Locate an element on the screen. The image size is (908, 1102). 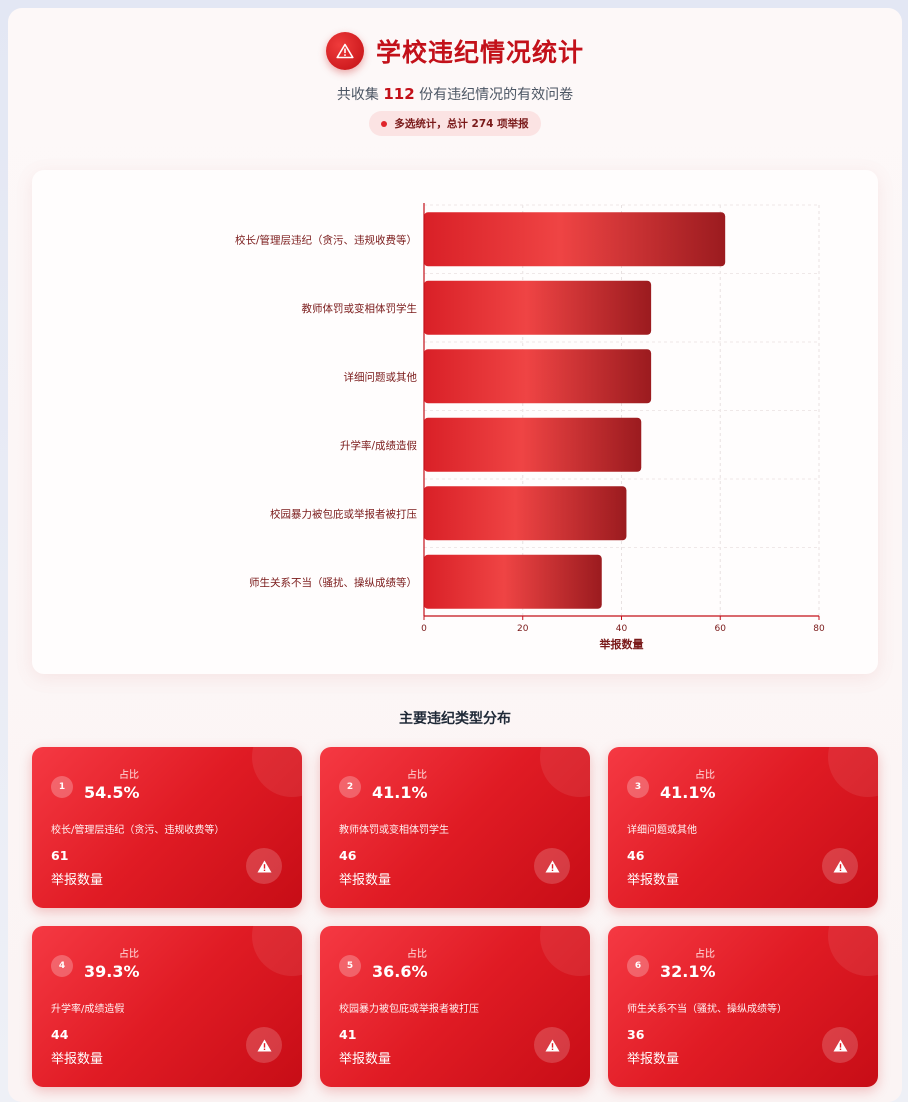
category-label: 校长/管理层违纪（贪污、违规收费等） is located at coordinates (326, 239).